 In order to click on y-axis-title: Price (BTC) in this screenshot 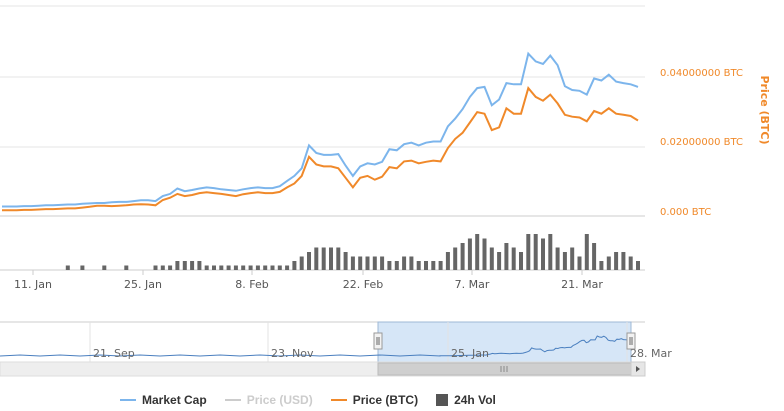, I will do `click(764, 109)`.